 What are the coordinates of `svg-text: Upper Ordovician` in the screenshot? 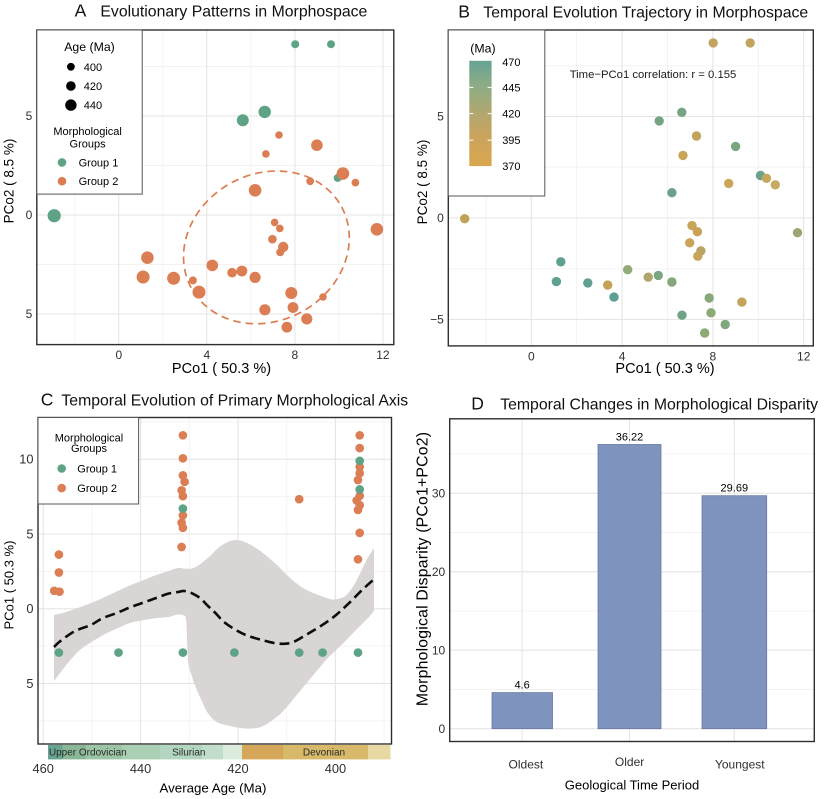 It's located at (88, 752).